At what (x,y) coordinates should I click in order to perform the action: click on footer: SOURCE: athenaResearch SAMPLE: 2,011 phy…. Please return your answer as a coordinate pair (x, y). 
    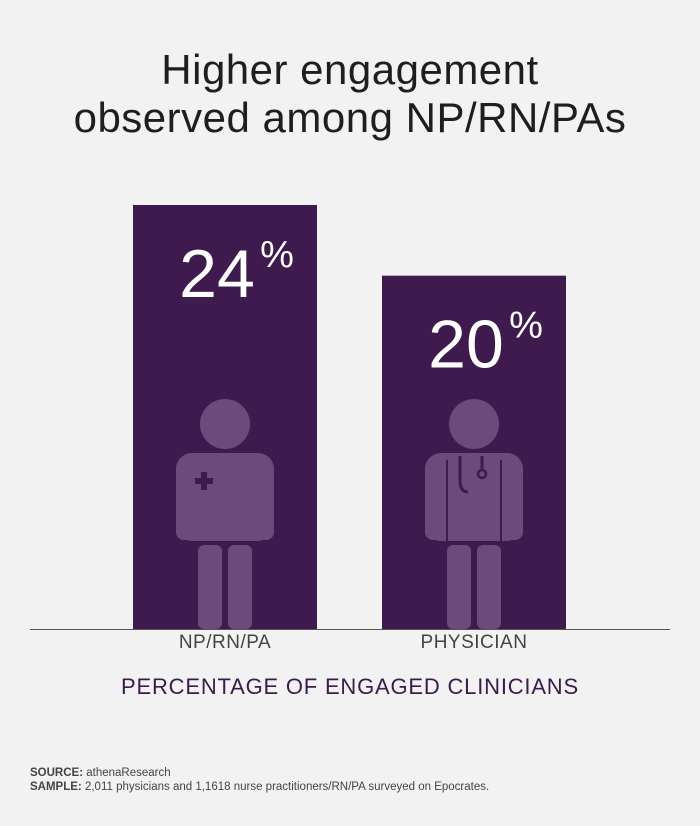
    Looking at the image, I should click on (259, 780).